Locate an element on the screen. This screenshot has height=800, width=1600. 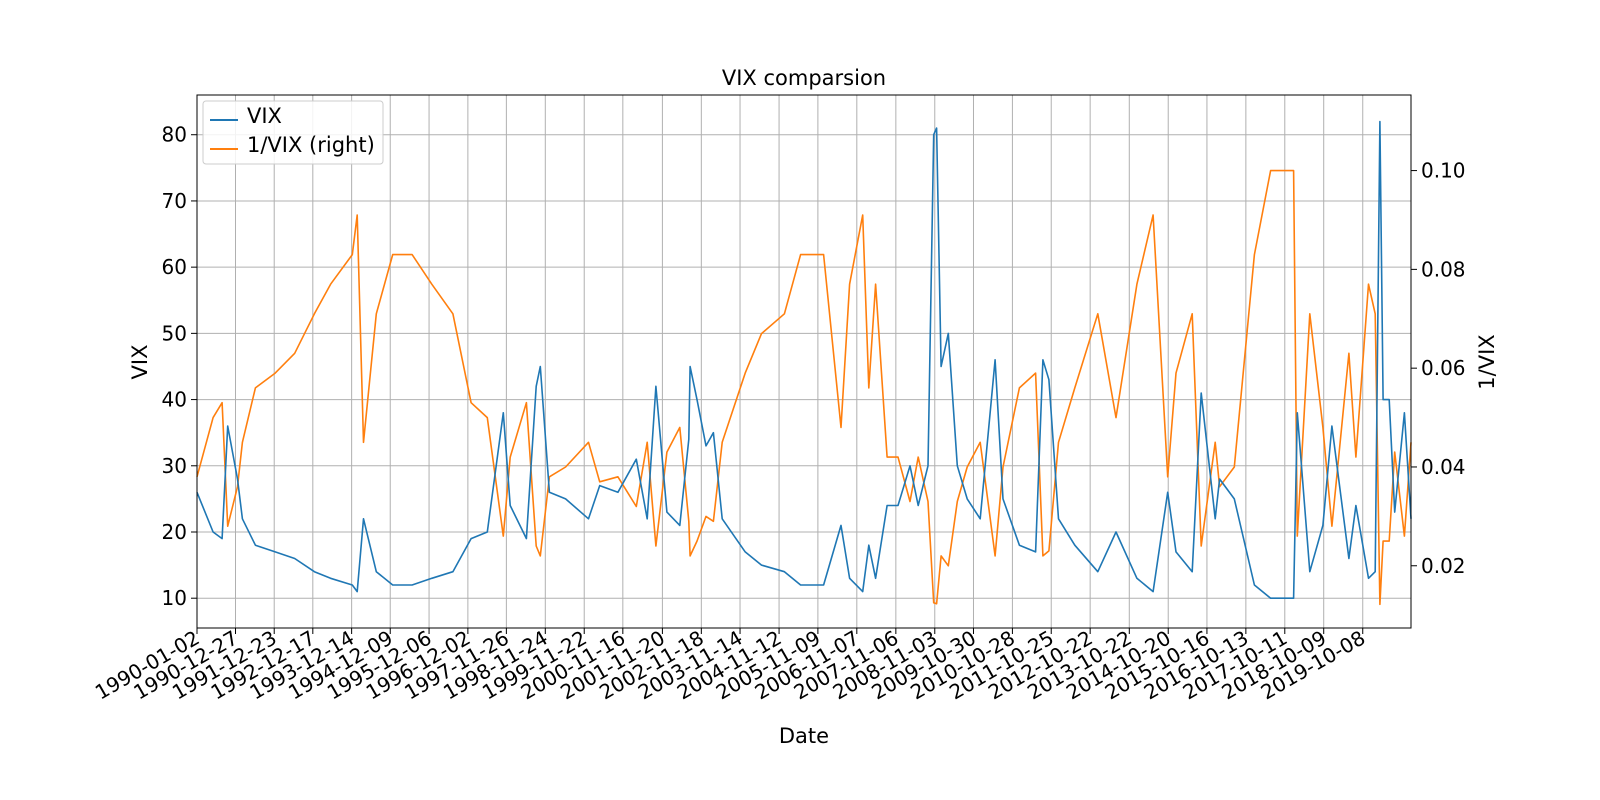
y-tick-label: 60 is located at coordinates (174, 267).